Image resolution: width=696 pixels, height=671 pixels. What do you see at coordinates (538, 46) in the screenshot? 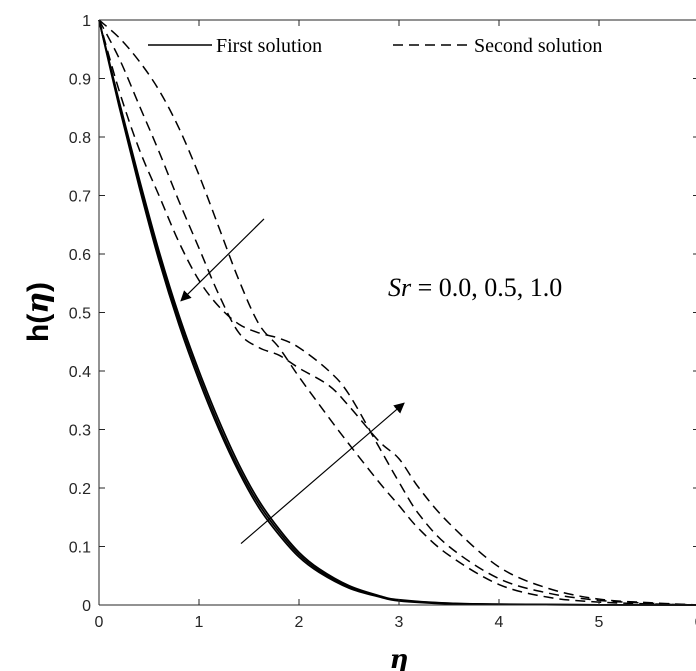
I see `legend-label-second: Second solution` at bounding box center [538, 46].